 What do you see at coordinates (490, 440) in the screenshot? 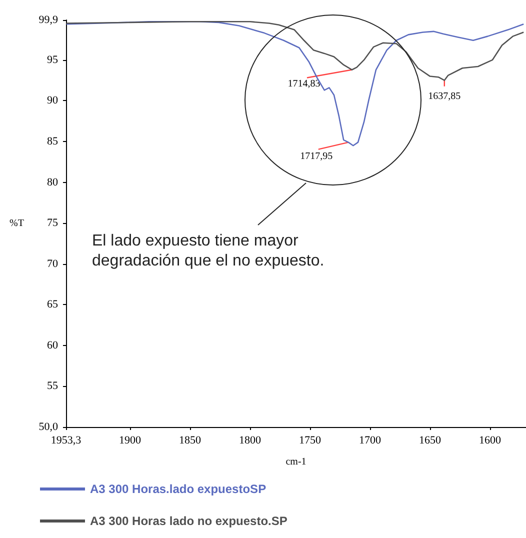
I see `x-tick-label: 1600` at bounding box center [490, 440].